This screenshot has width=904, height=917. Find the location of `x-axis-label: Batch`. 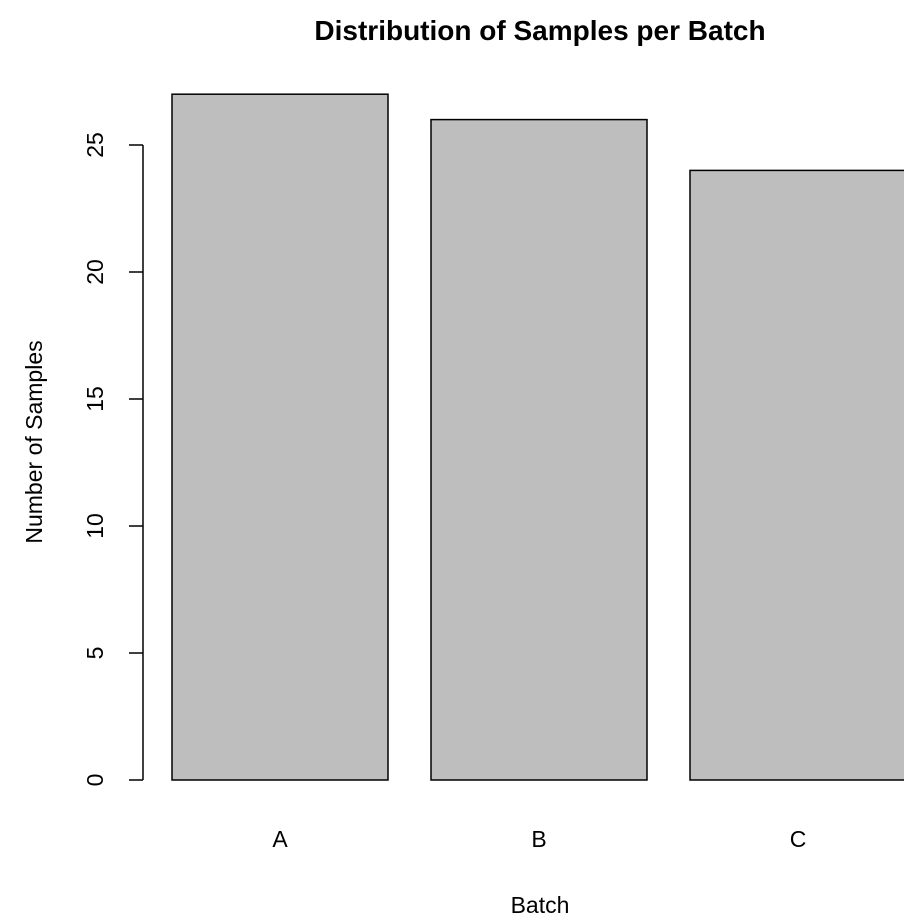

x-axis-label: Batch is located at coordinates (540, 904).